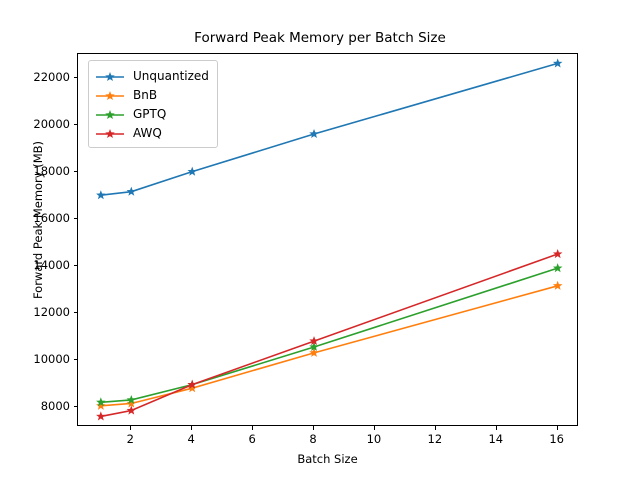  What do you see at coordinates (496, 439) in the screenshot?
I see `x-tick-label: 14` at bounding box center [496, 439].